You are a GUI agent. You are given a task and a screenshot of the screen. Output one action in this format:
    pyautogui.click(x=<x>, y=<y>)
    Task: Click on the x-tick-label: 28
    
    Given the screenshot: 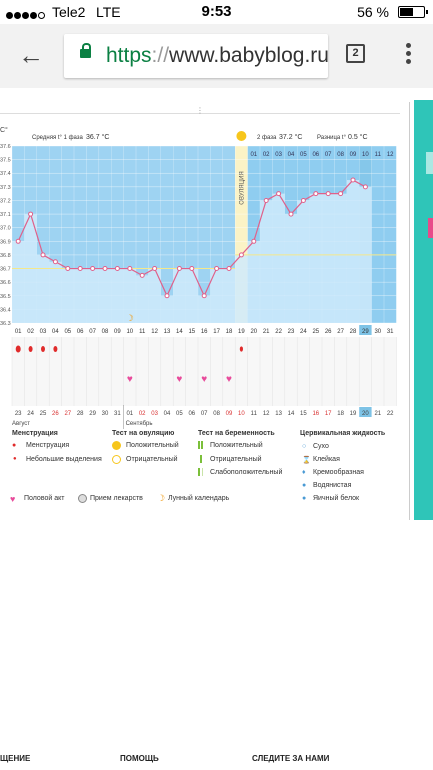 What is the action you would take?
    pyautogui.click(x=353, y=332)
    